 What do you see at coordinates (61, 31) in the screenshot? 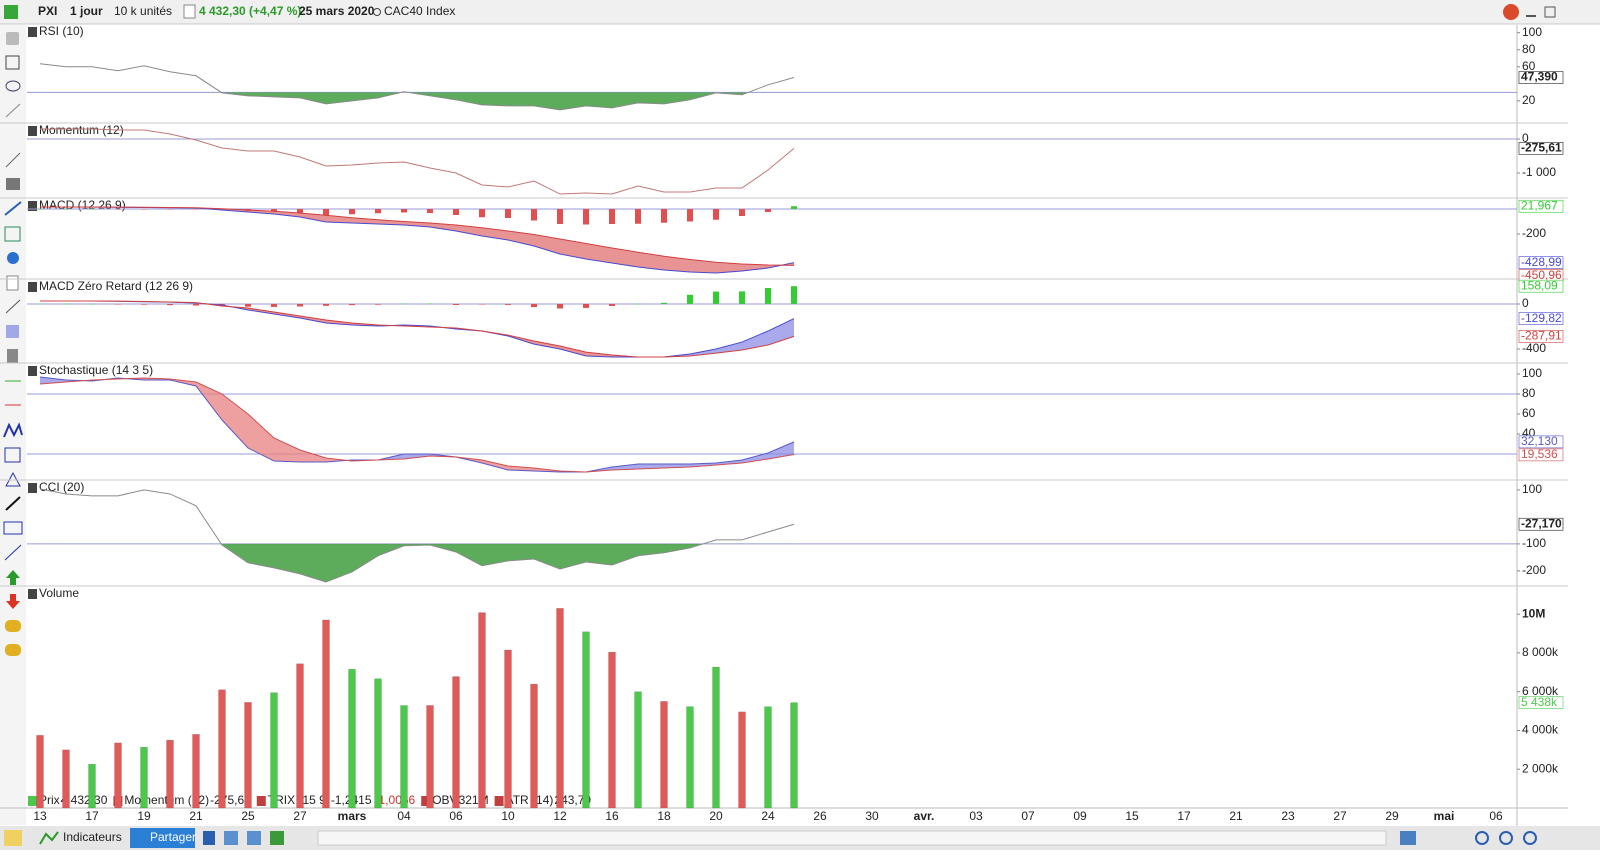
I see `panel-title: RSI (10)` at bounding box center [61, 31].